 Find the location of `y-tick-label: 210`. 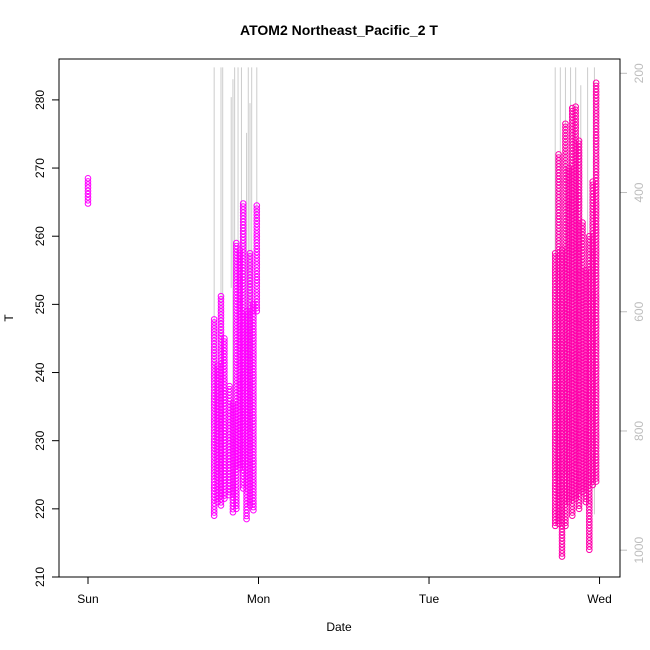

y-tick-label: 210 is located at coordinates (40, 577).